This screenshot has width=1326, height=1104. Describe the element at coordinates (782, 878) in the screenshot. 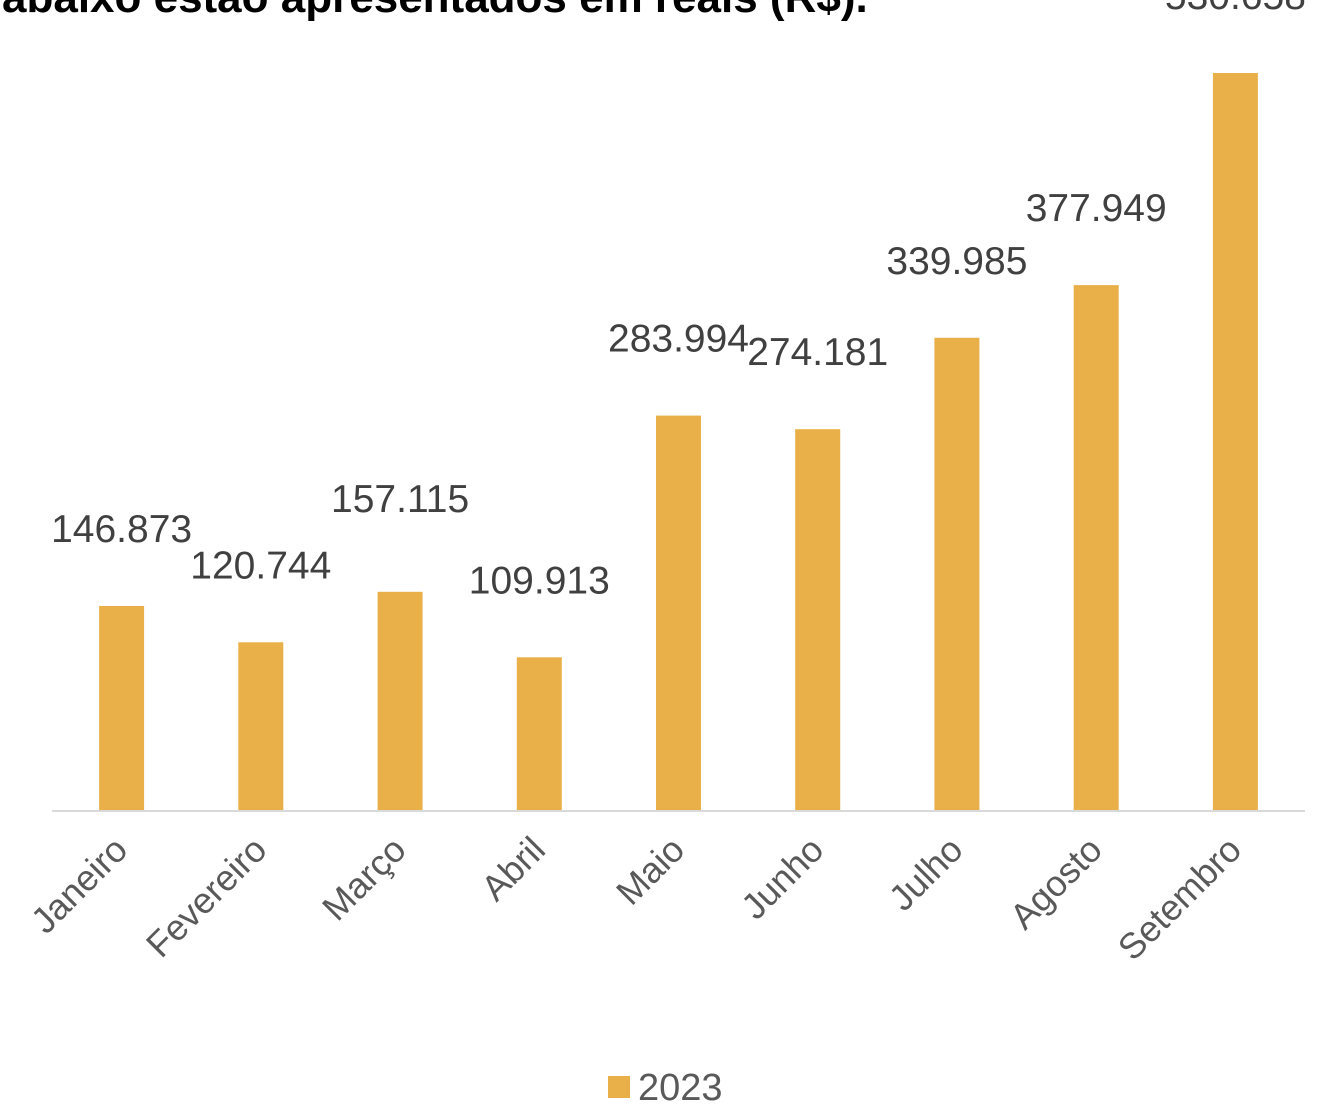

I see `x-tick-label: Junho` at that location.